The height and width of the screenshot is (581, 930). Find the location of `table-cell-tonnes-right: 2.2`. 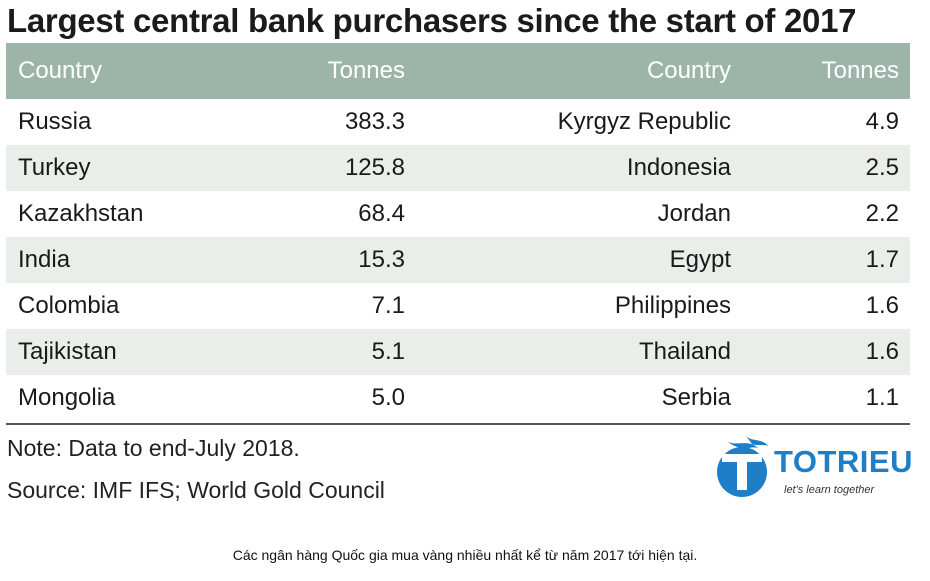

table-cell-tonnes-right: 2.2 is located at coordinates (882, 213).